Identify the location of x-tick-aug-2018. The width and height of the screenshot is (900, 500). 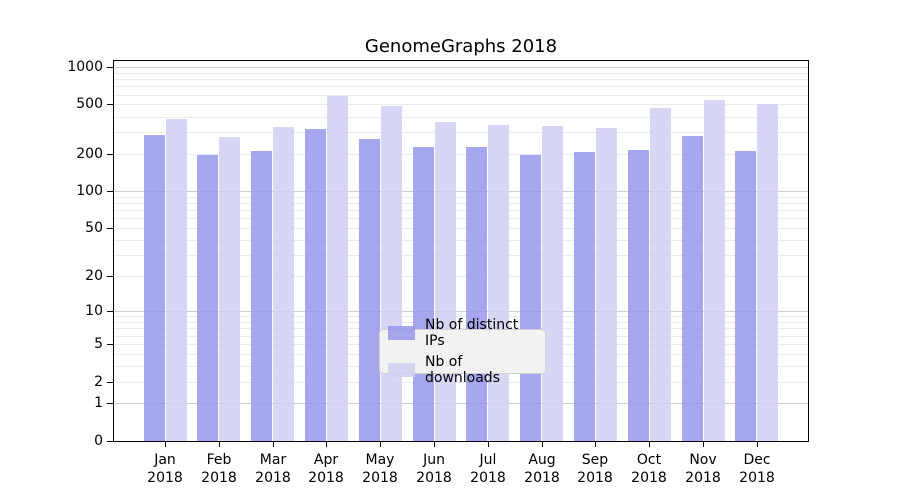
(542, 444).